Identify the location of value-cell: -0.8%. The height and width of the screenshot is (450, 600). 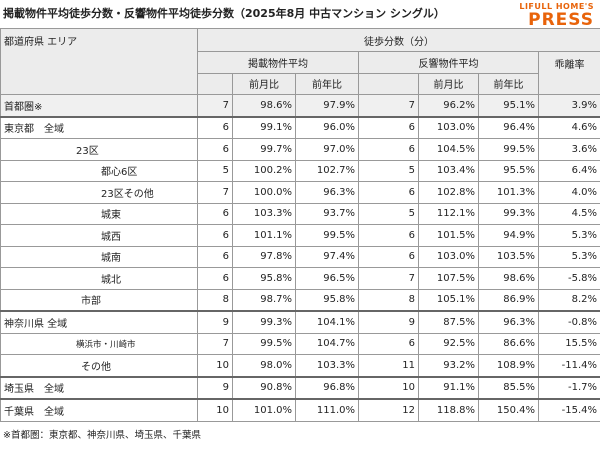
(569, 322).